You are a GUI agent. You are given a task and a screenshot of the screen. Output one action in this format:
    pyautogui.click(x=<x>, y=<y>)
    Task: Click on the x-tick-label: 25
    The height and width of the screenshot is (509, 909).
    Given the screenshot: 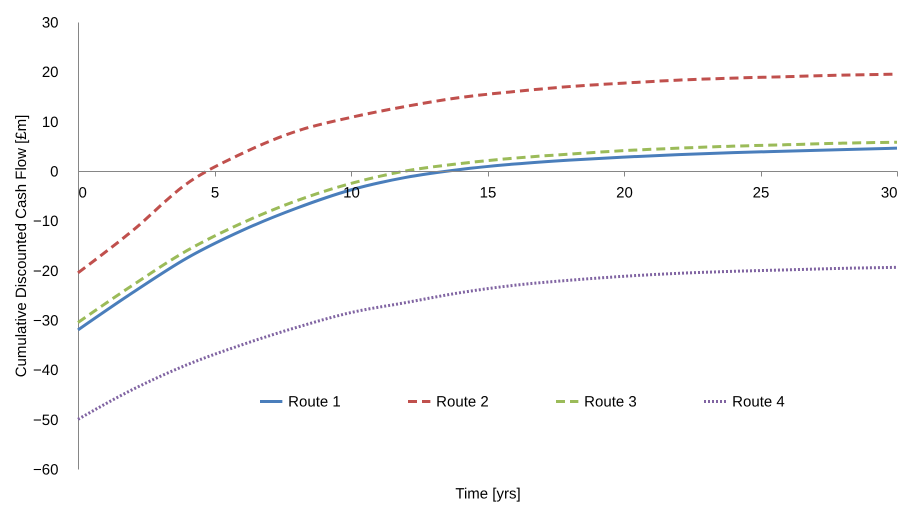 What is the action you would take?
    pyautogui.click(x=761, y=193)
    